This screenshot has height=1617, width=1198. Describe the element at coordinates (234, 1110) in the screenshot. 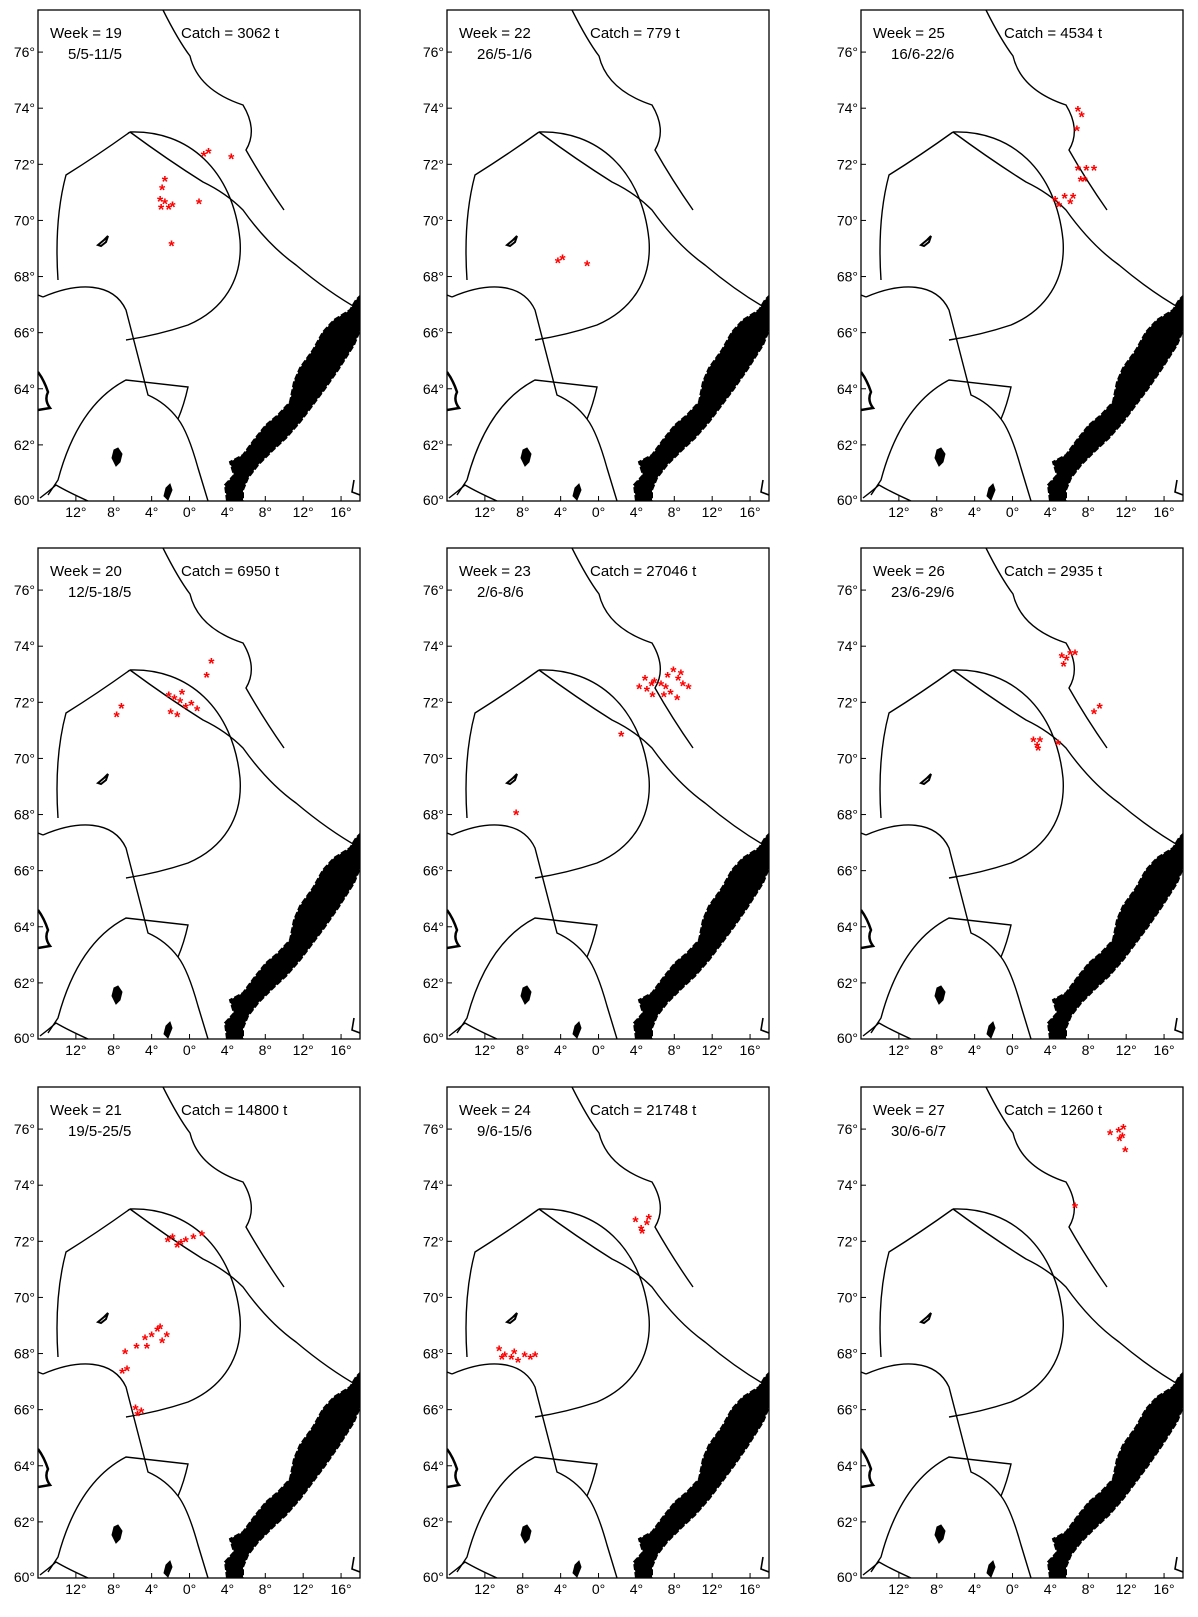

I see `catch-total-label: Catch = 14800 t` at that location.